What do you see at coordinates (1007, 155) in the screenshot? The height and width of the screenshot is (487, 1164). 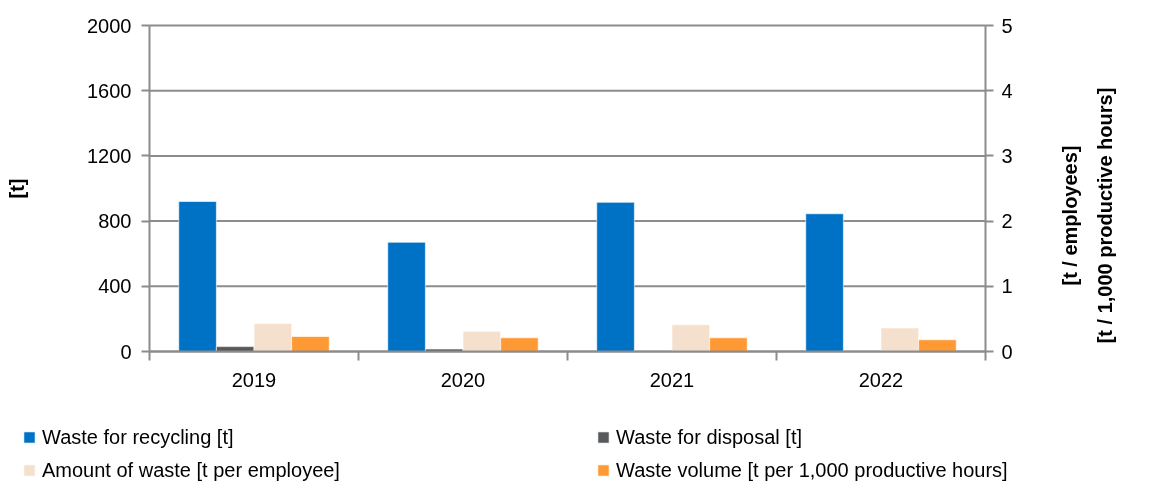 I see `y2-tick-label: 3` at bounding box center [1007, 155].